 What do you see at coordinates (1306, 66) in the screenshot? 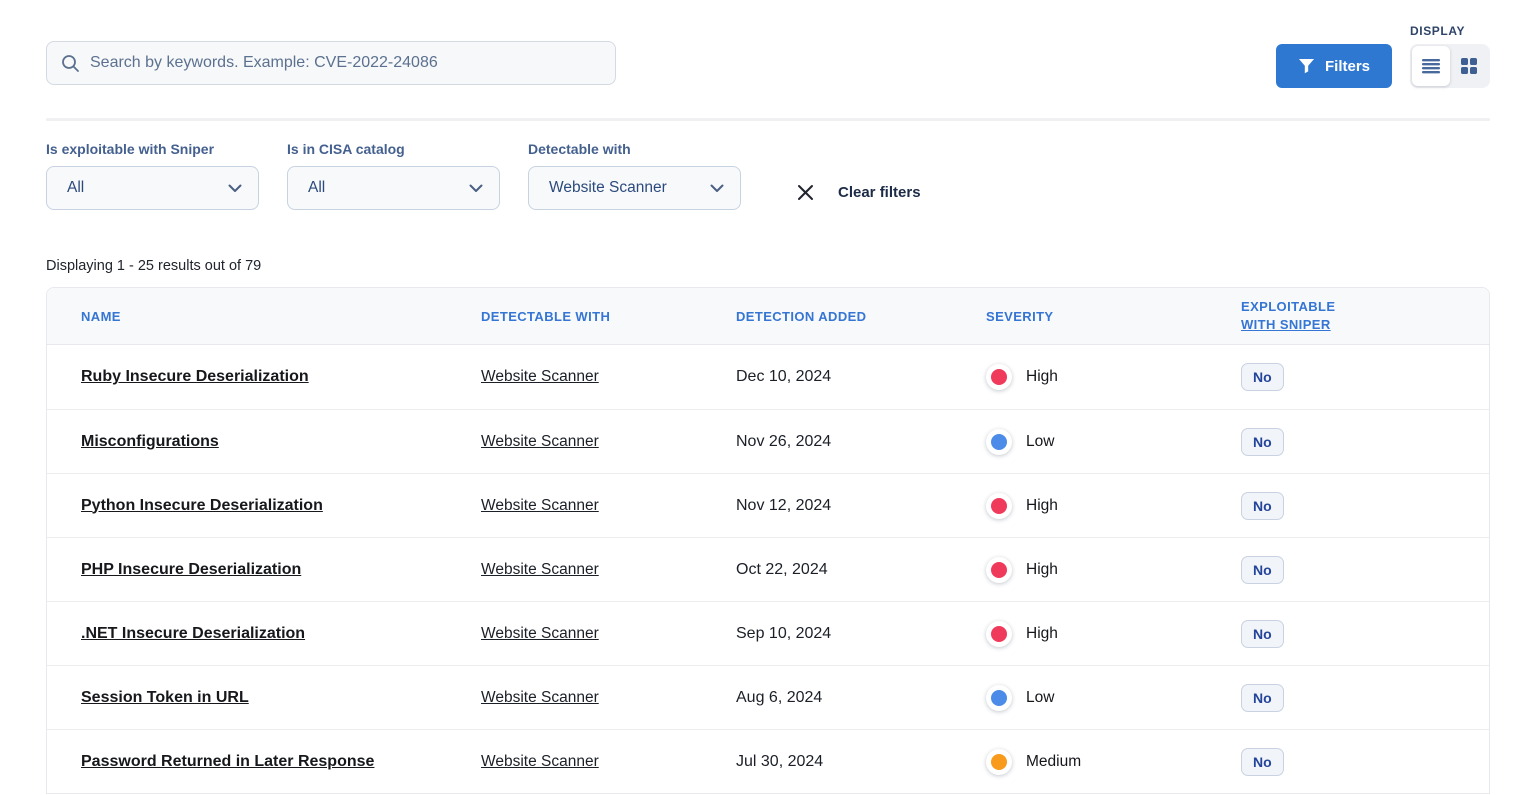
I see `filter-funnel-icon` at bounding box center [1306, 66].